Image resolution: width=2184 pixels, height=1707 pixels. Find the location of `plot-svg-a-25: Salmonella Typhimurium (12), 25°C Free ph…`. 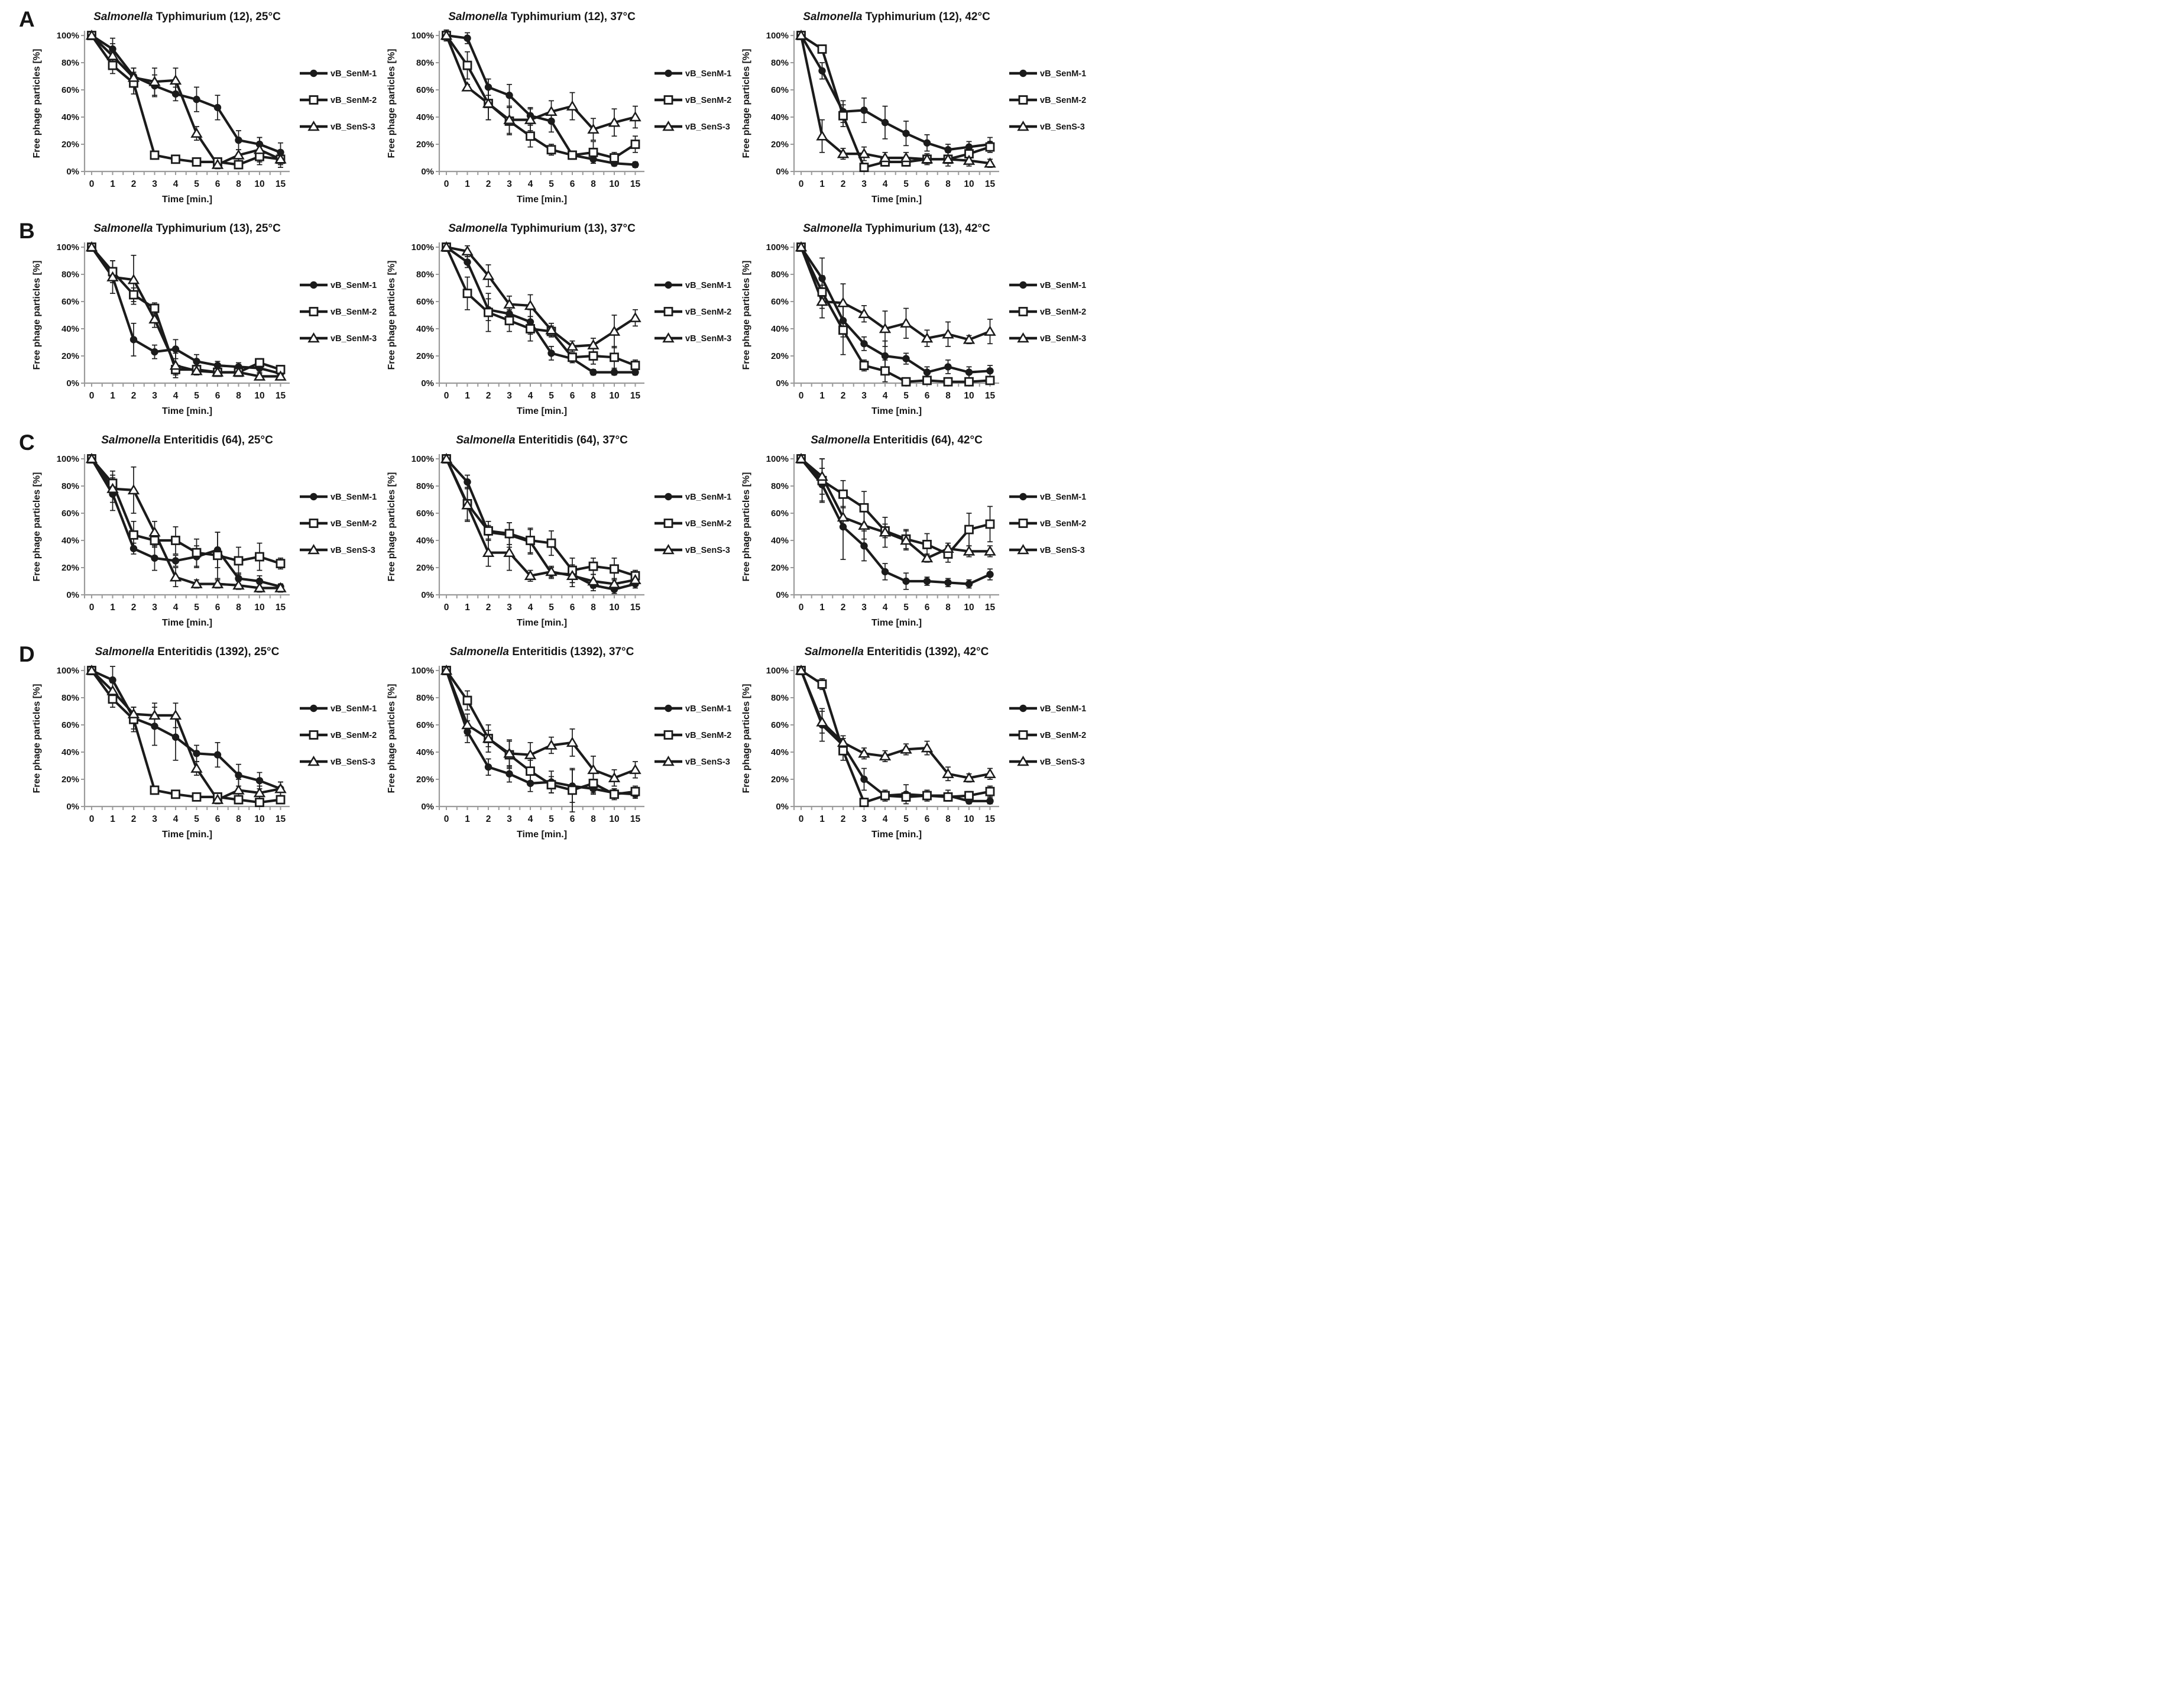

plot-svg-a-25: Salmonella Typhimurium (12), 25°C Free ph… is located at coordinates (204, 108).